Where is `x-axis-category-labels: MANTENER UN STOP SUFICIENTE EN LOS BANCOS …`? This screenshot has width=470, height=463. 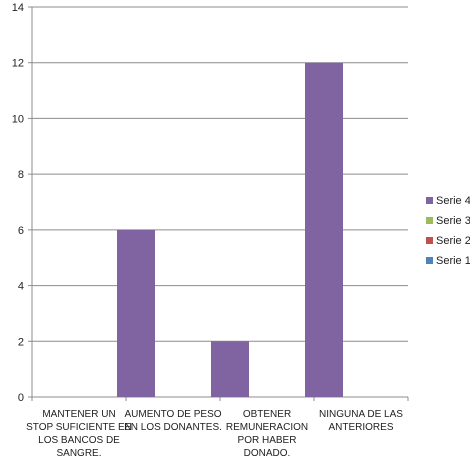 x-axis-category-labels: MANTENER UN STOP SUFICIENTE EN LOS BANCOS … is located at coordinates (214, 434).